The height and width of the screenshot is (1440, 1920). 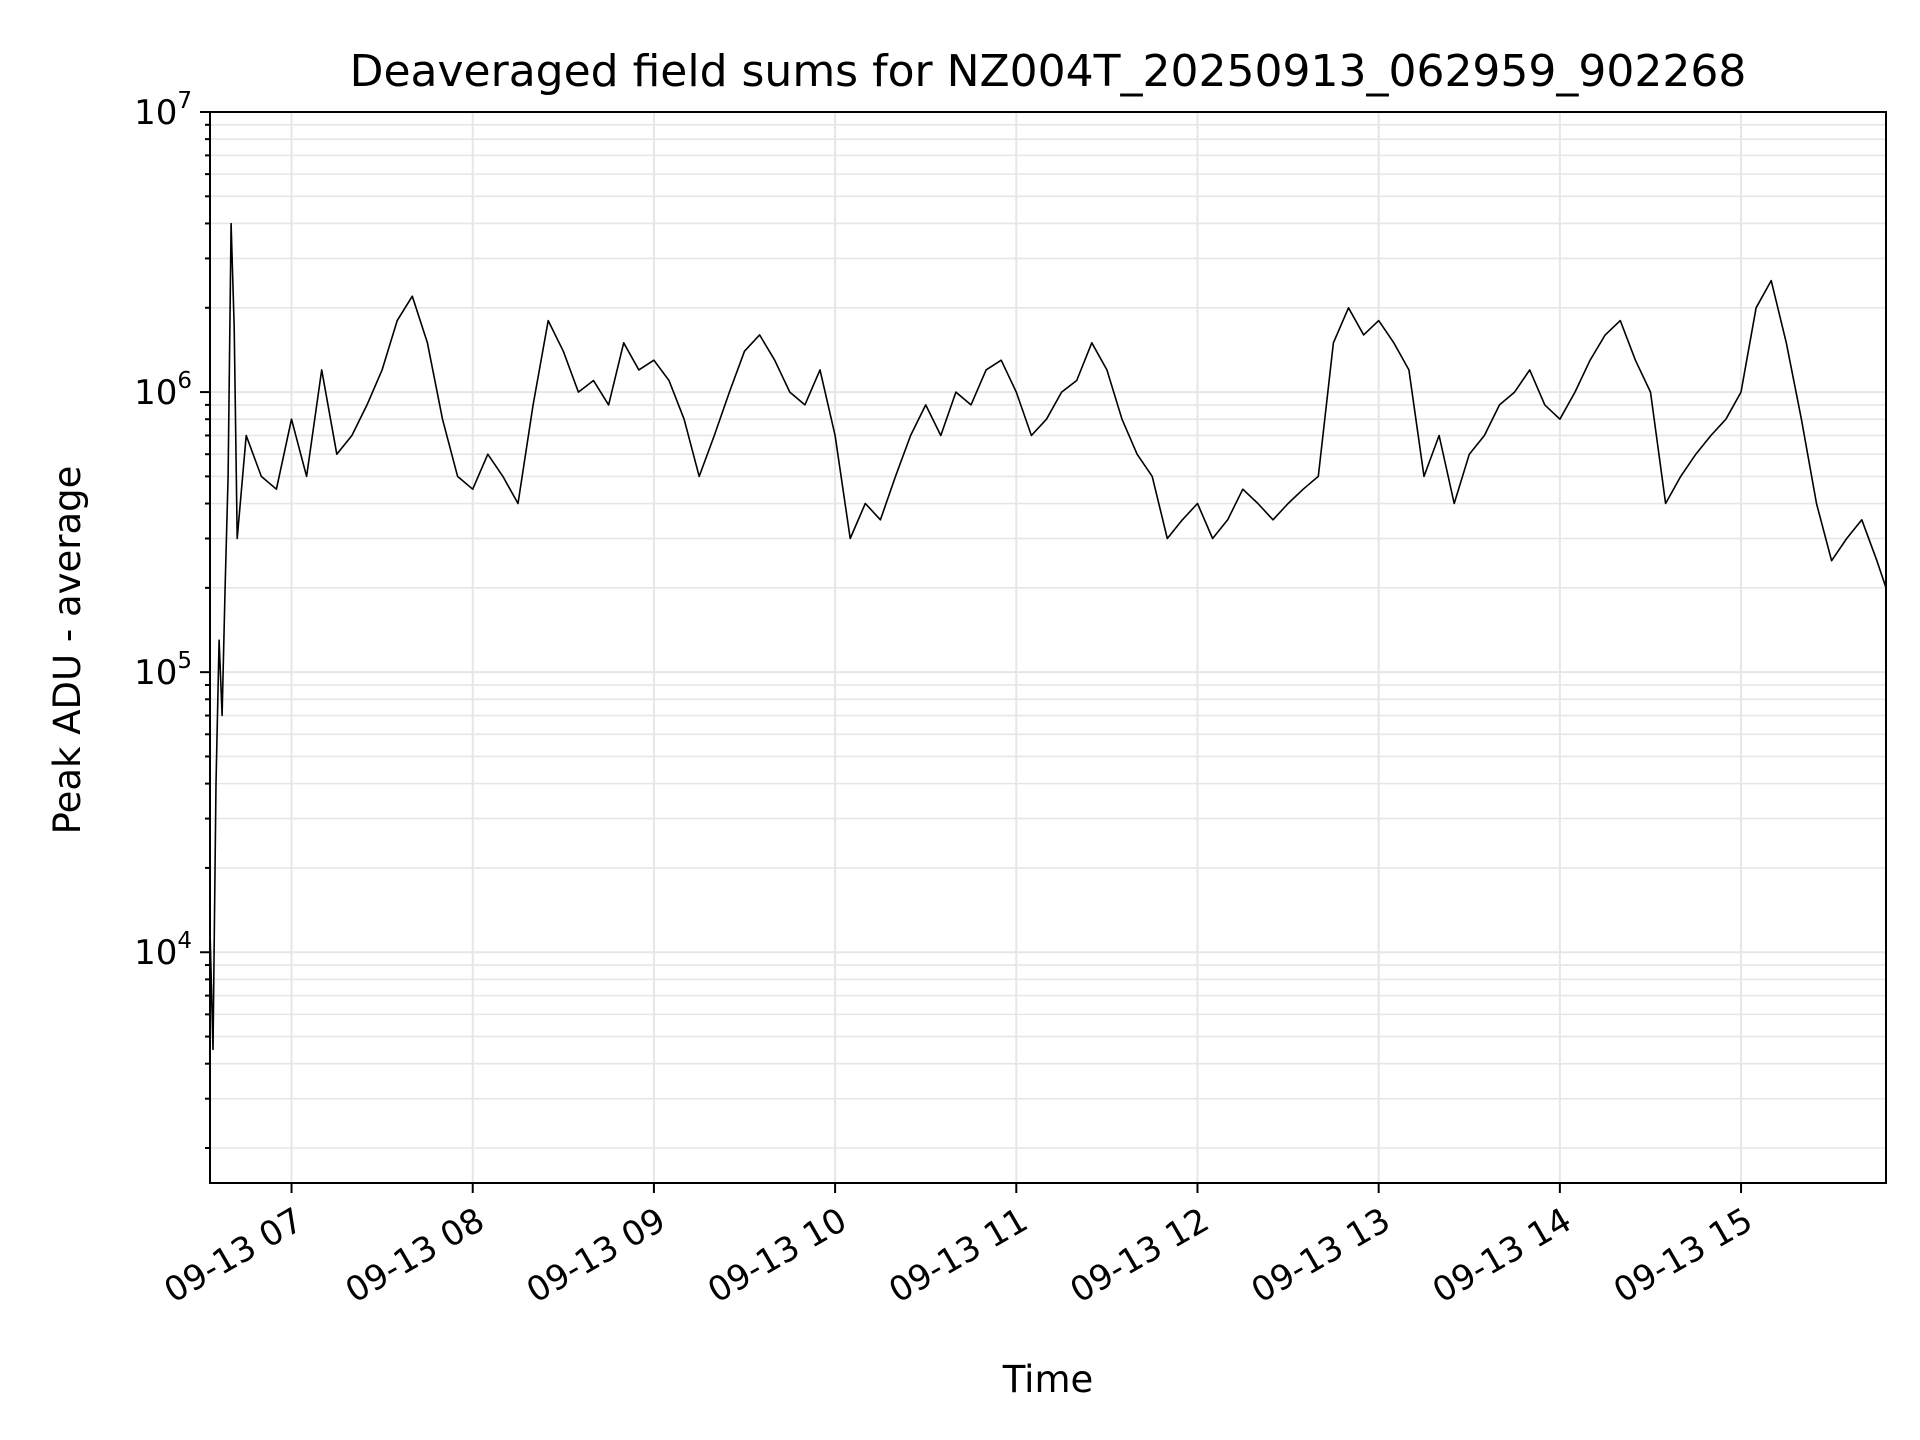 I want to click on y-tick-label: 10⁶, so click(x=163, y=390).